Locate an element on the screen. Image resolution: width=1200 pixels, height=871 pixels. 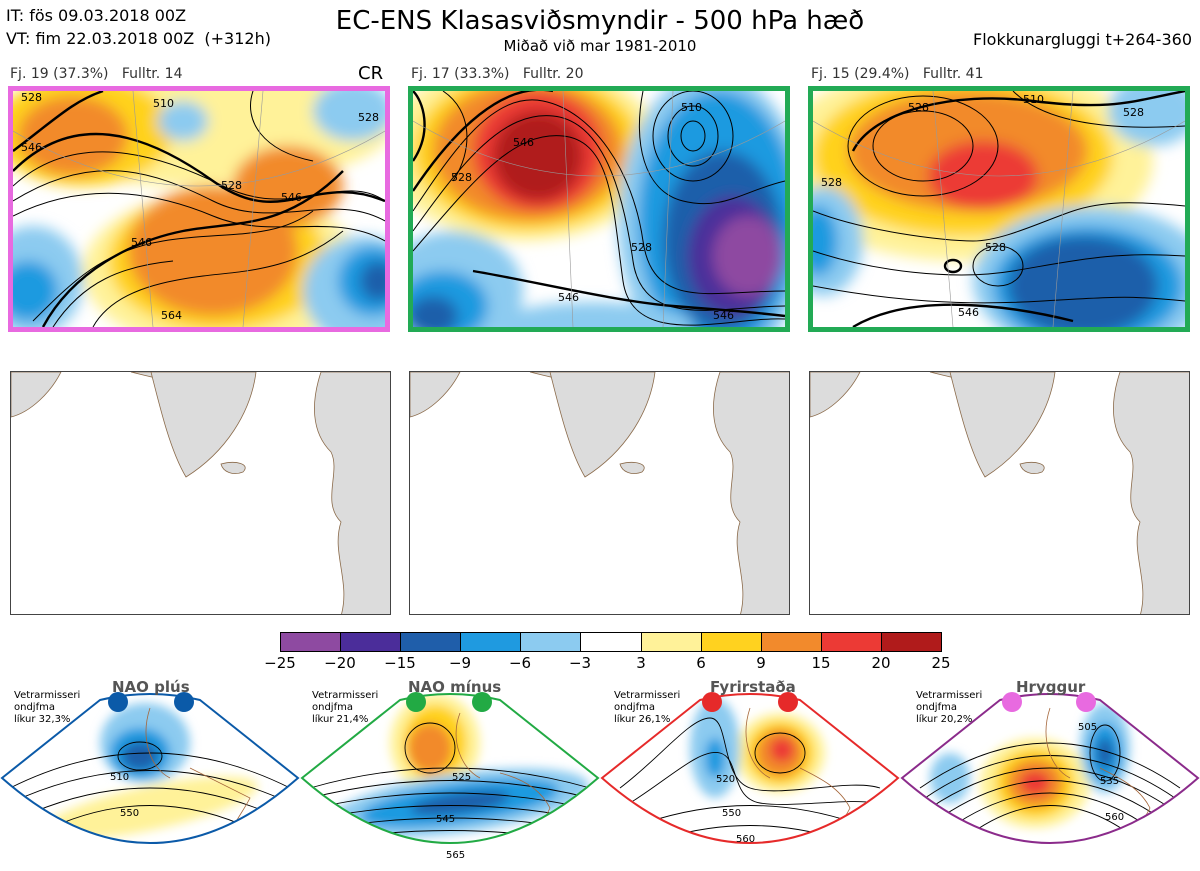
cluster-1-size: Fj. 19 (37.3%) is located at coordinates (59, 74).